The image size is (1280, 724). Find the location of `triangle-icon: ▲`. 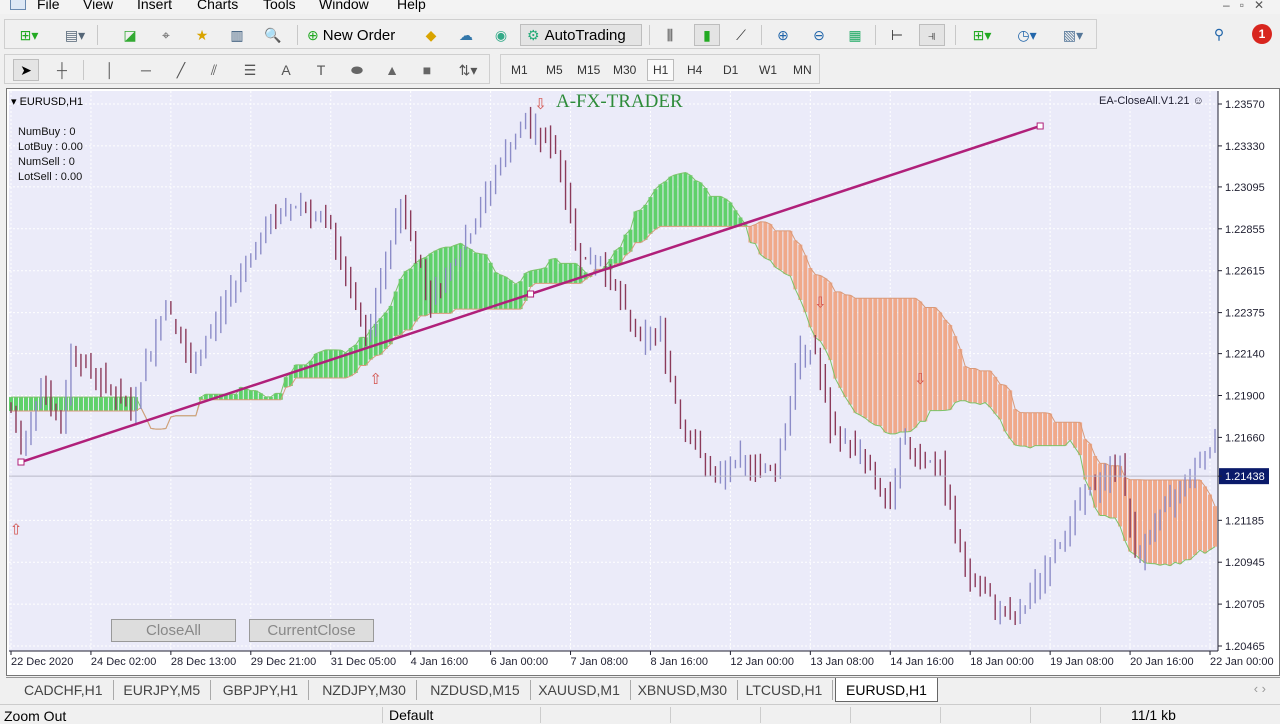

triangle-icon: ▲ is located at coordinates (392, 70).